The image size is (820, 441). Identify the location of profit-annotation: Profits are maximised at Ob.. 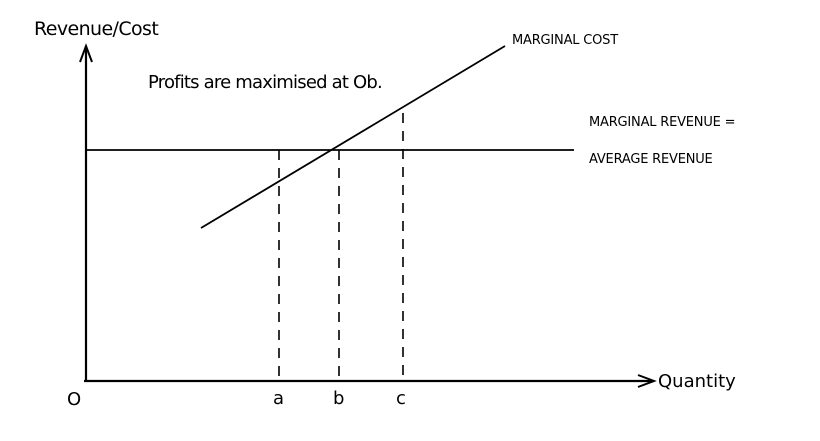
(265, 82).